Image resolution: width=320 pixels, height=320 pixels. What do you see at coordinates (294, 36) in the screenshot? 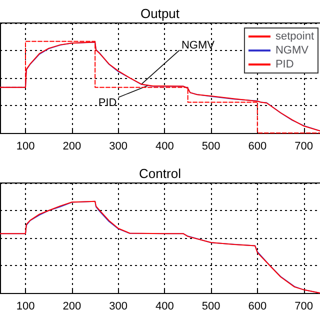
I see `legend-label: setpoint` at bounding box center [294, 36].